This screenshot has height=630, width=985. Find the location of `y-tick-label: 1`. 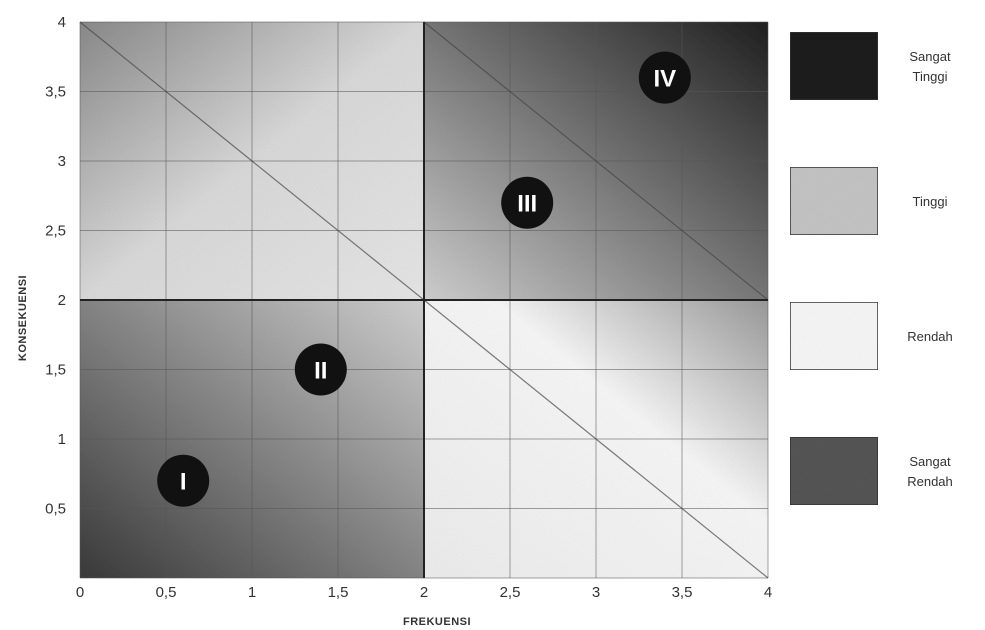

y-tick-label: 1 is located at coordinates (62, 439).